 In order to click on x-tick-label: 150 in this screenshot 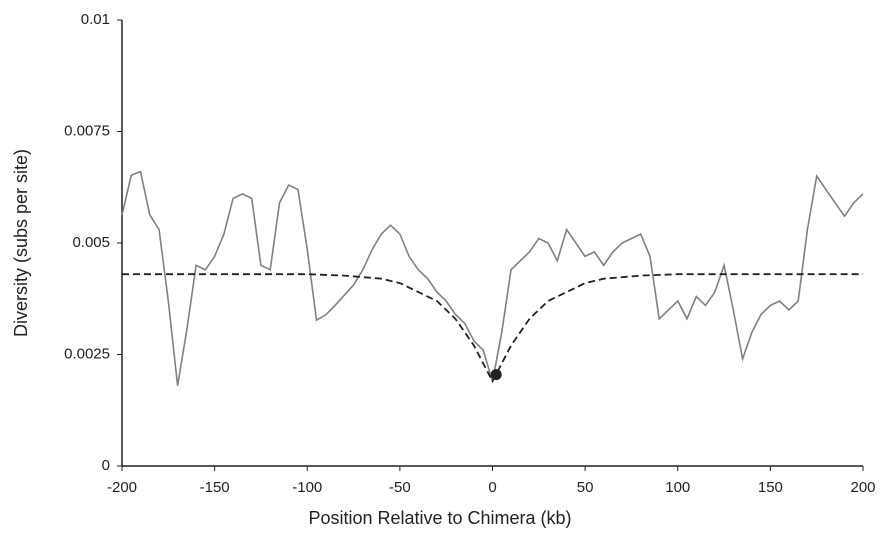, I will do `click(770, 487)`.